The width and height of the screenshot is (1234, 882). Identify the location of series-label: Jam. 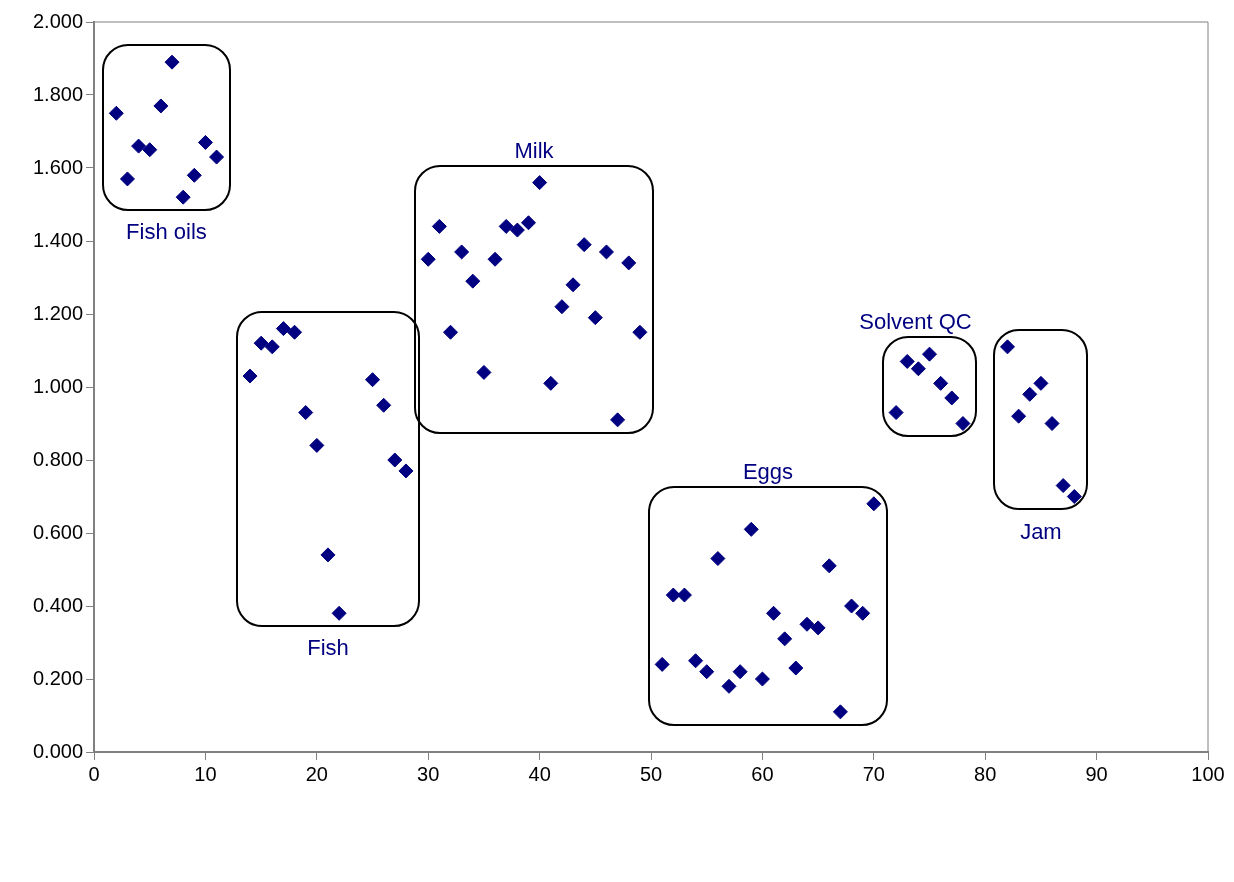
(1041, 531).